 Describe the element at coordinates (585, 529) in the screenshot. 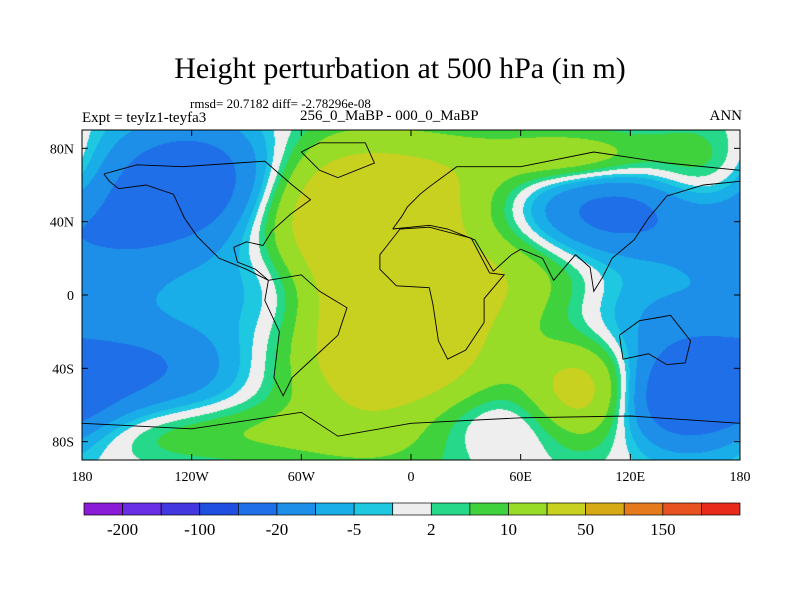

I see `colorbar-label: 50` at that location.